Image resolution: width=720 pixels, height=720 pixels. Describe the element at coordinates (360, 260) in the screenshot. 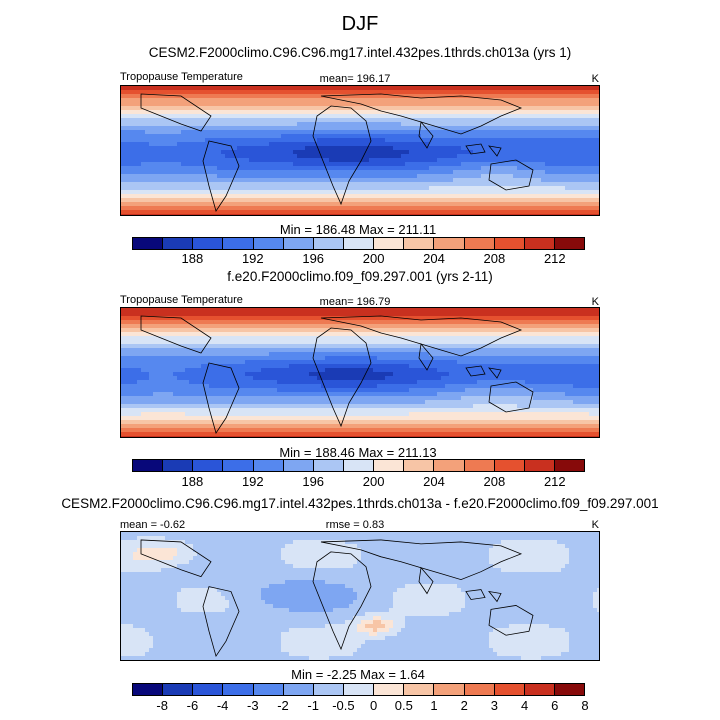

I see `panel-1-colorbar-ticks: 188 192 196 200 204 208 212` at that location.